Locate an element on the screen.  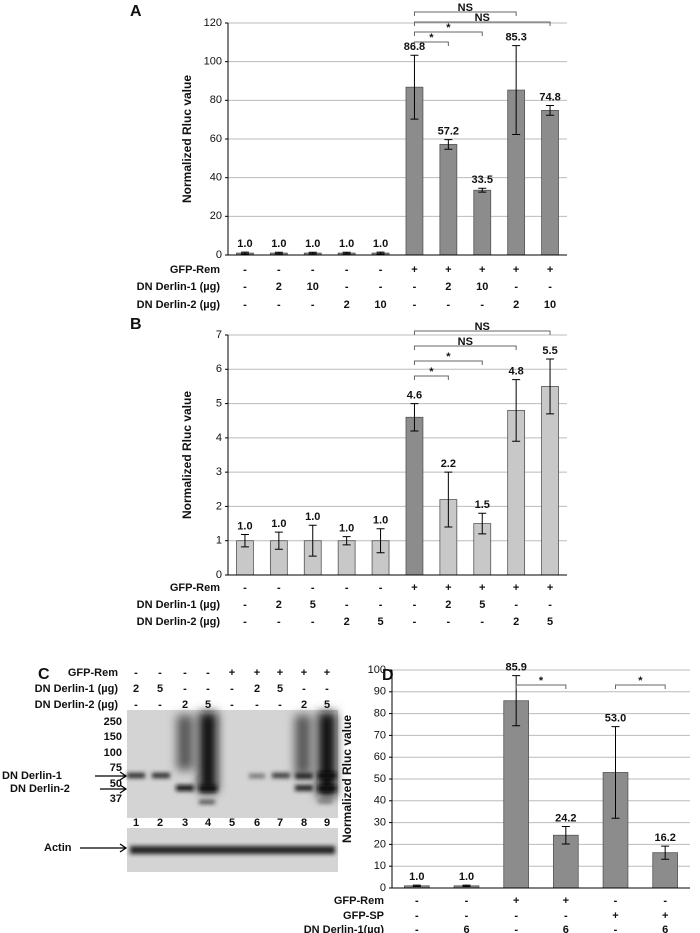
loading-control-label: Actin is located at coordinates (58, 848).